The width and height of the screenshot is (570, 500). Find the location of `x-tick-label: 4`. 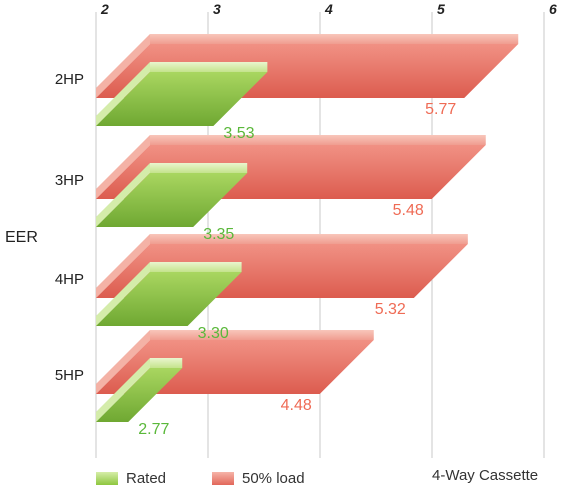

x-tick-label: 4 is located at coordinates (328, 9).